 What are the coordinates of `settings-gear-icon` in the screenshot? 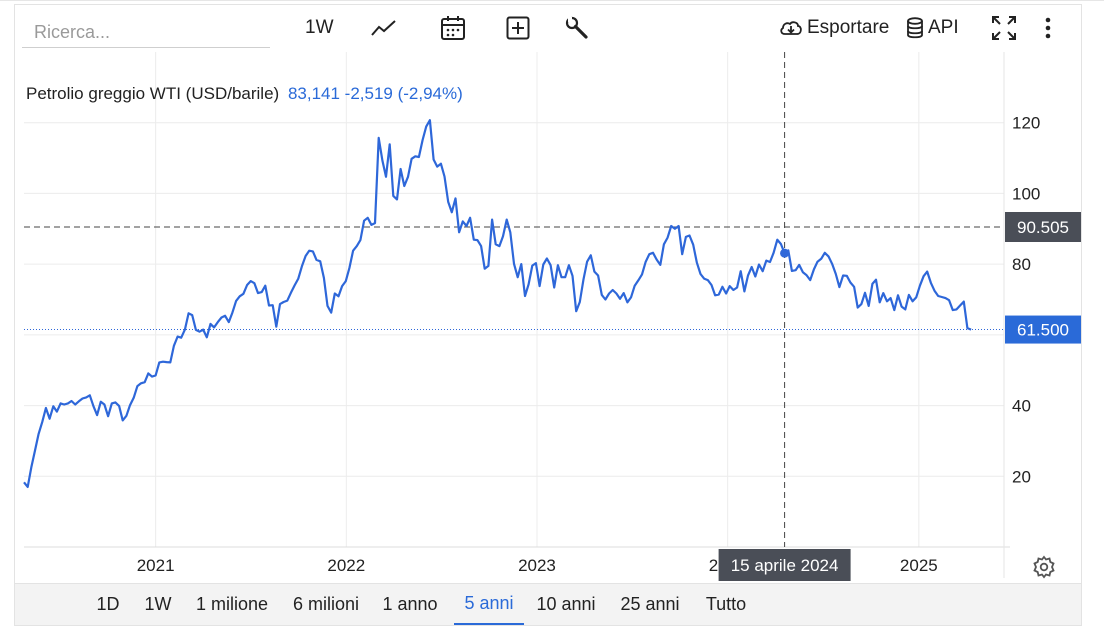 It's located at (1044, 569).